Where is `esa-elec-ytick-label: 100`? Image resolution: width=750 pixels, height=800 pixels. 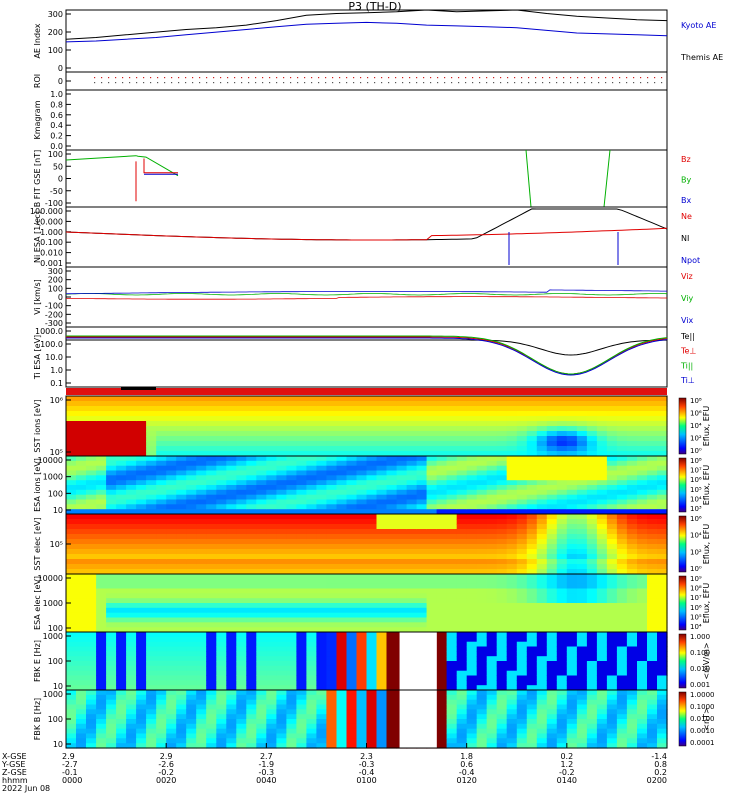
esa-elec-ytick-label: 100 is located at coordinates (55, 628).